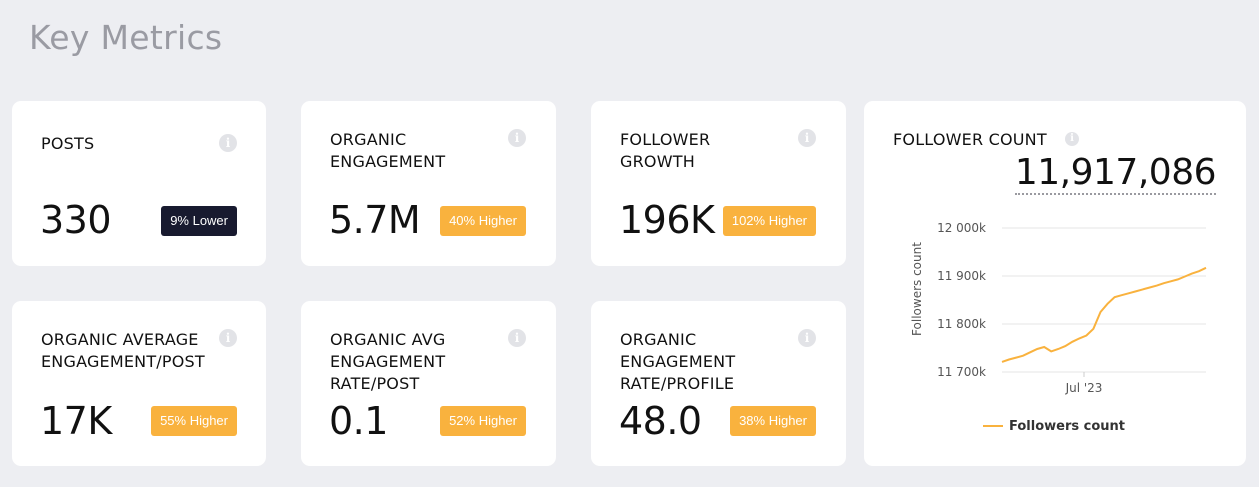 The height and width of the screenshot is (487, 1259). I want to click on organic-engagement-rate-profile-value: 48.0, so click(660, 421).